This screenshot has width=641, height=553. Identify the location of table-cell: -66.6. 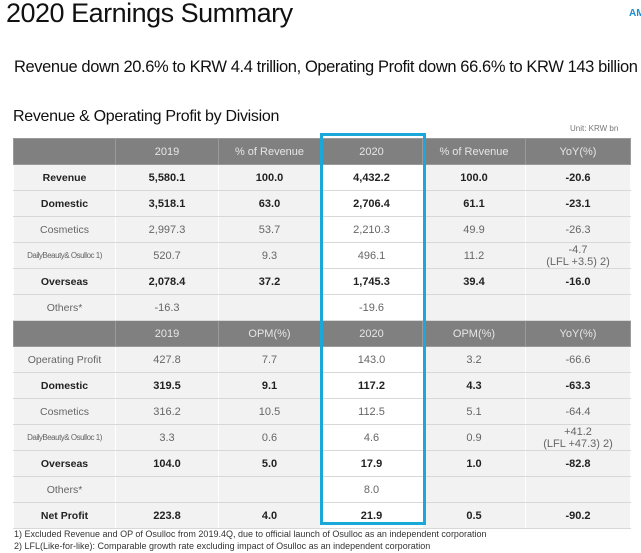
(578, 359).